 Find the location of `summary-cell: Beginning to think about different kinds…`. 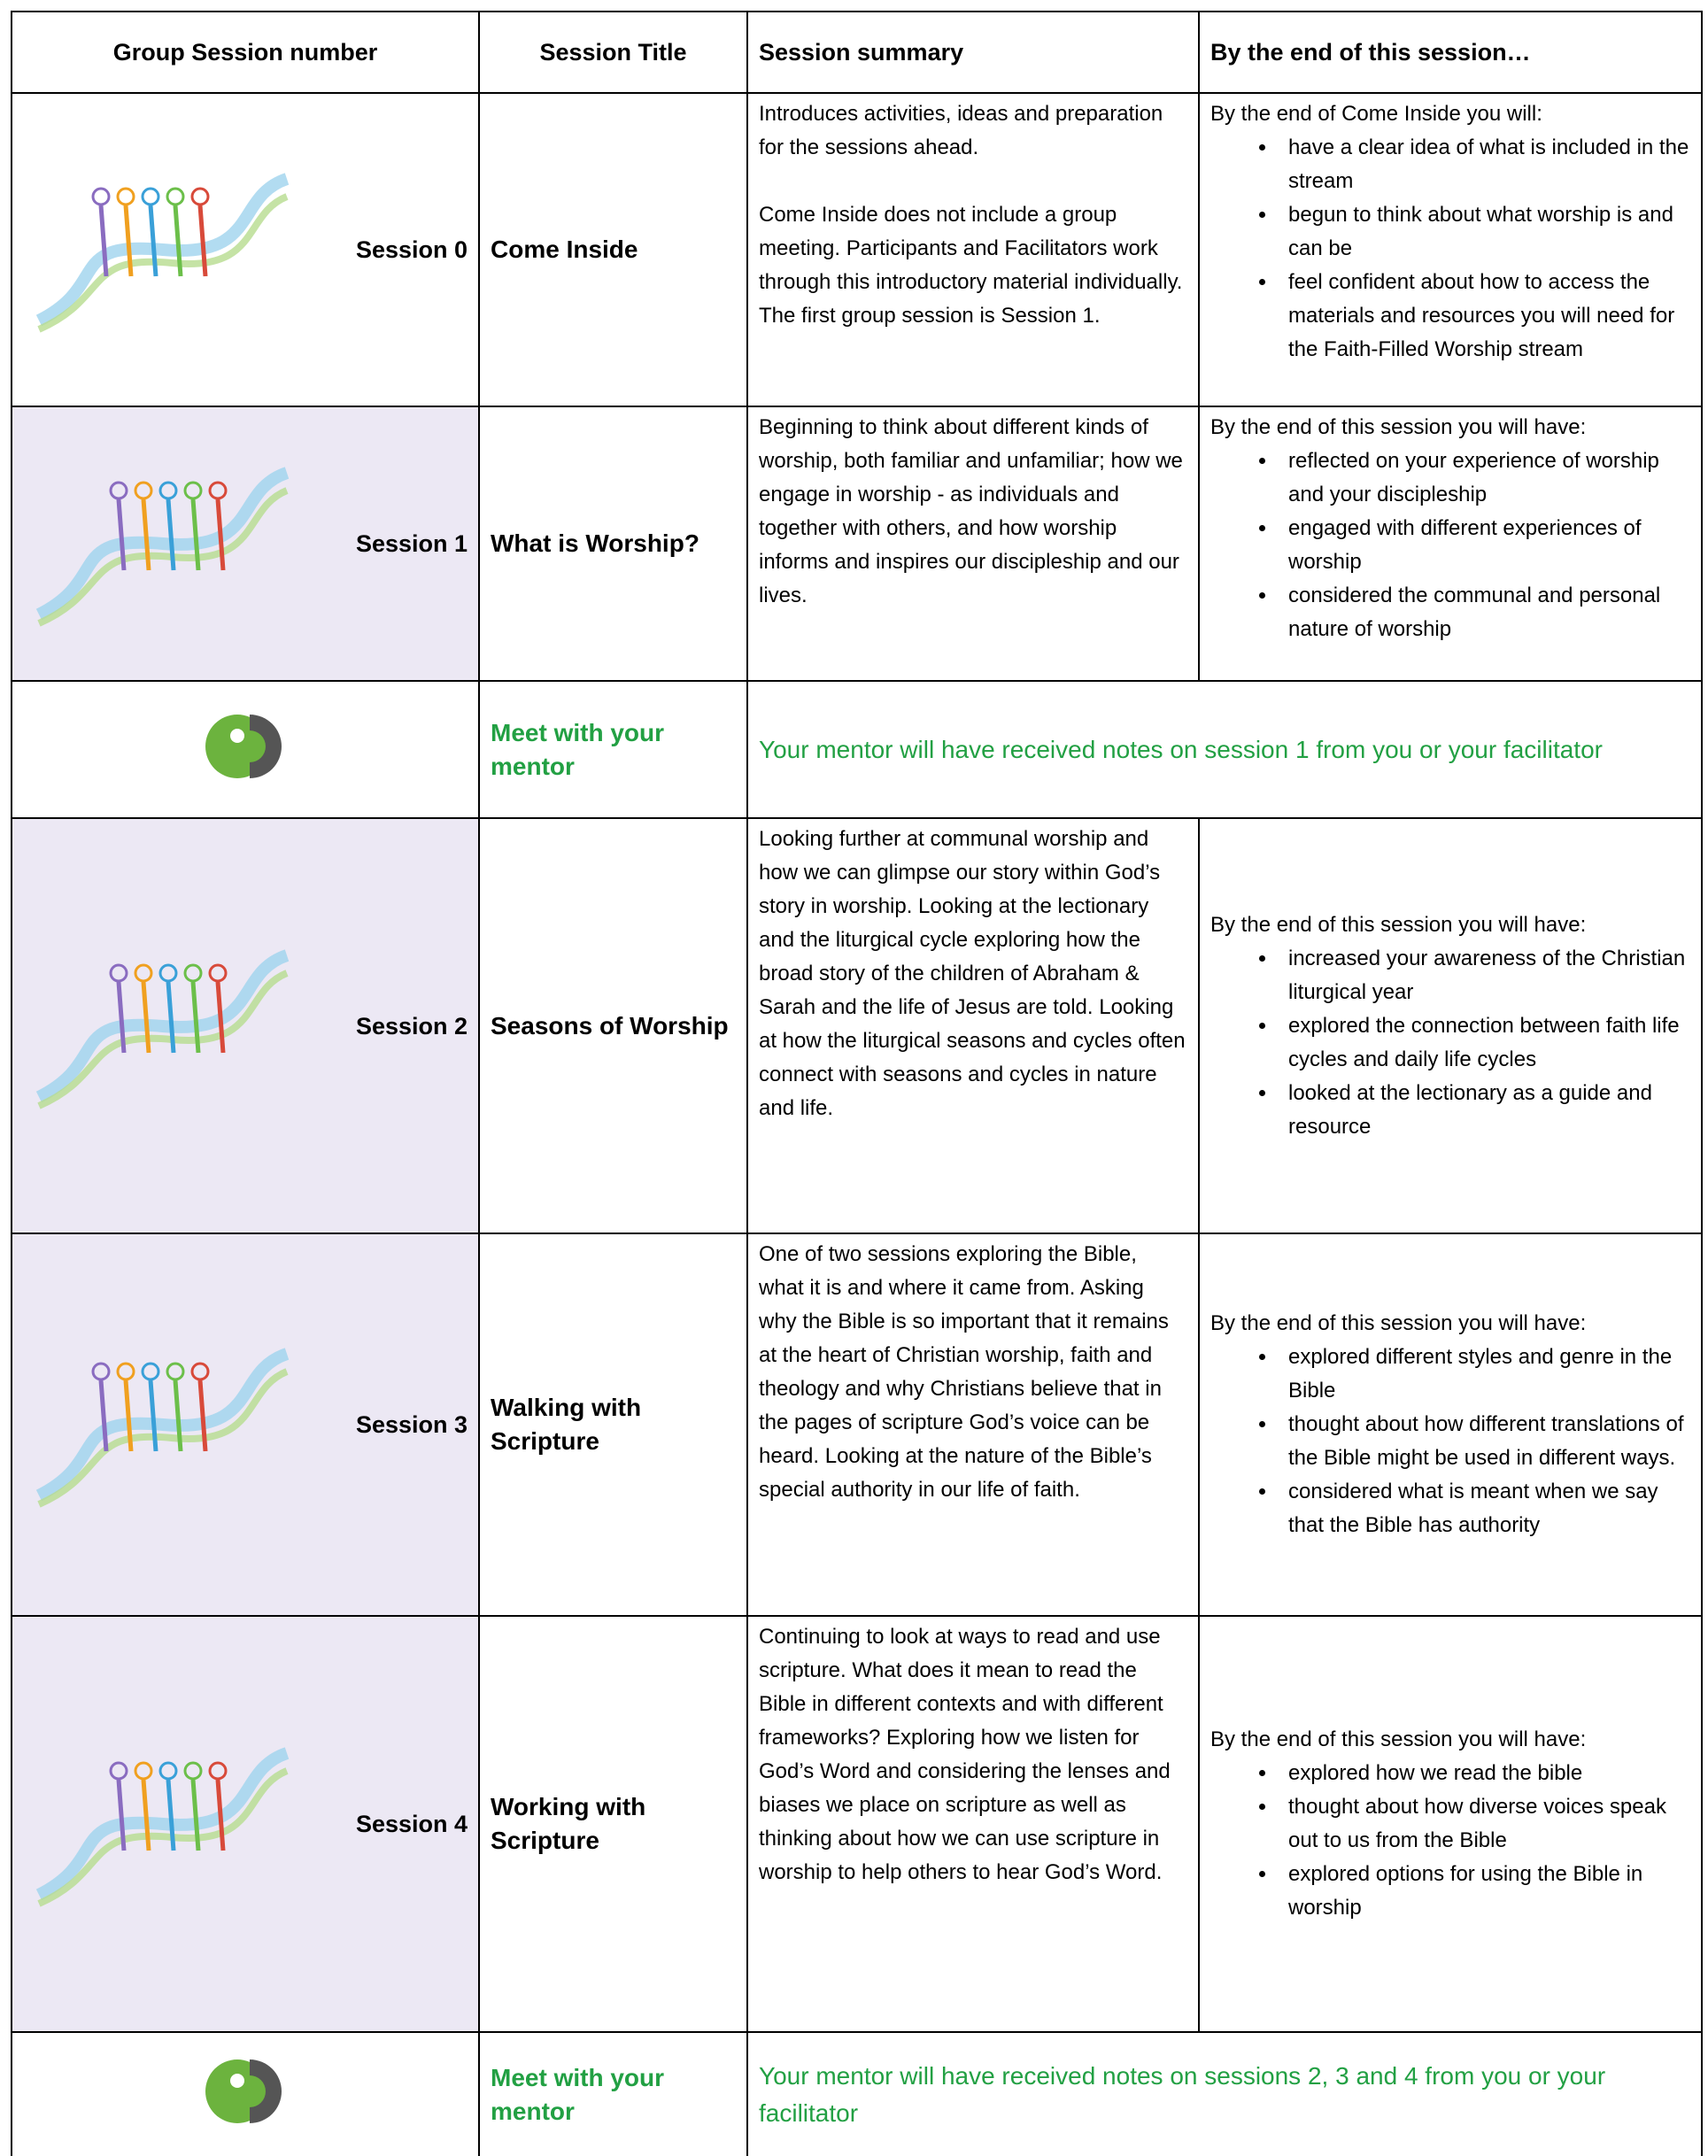

summary-cell: Beginning to think about different kinds… is located at coordinates (973, 544).